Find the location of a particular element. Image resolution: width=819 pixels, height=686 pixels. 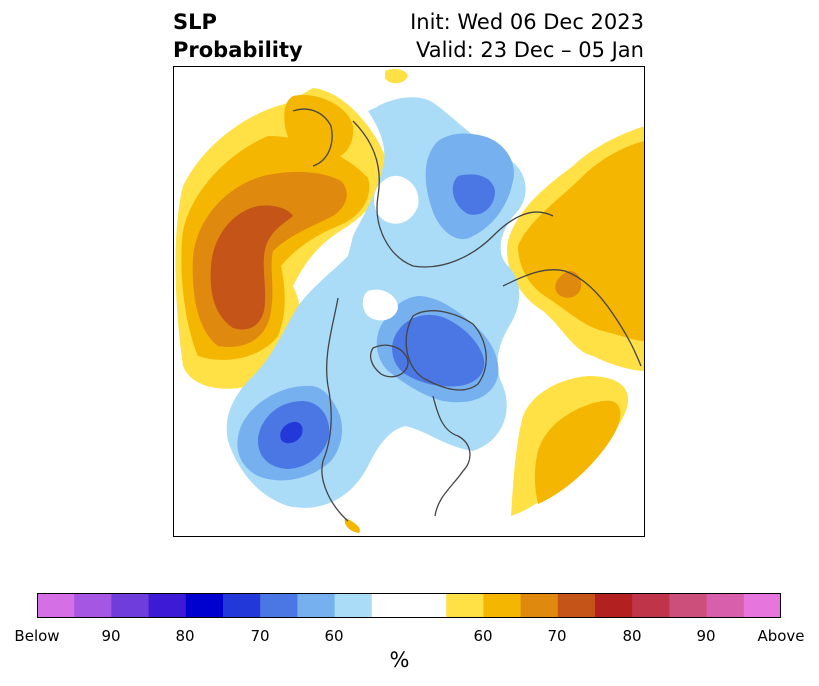

title-left: SLP Probability is located at coordinates (238, 36).